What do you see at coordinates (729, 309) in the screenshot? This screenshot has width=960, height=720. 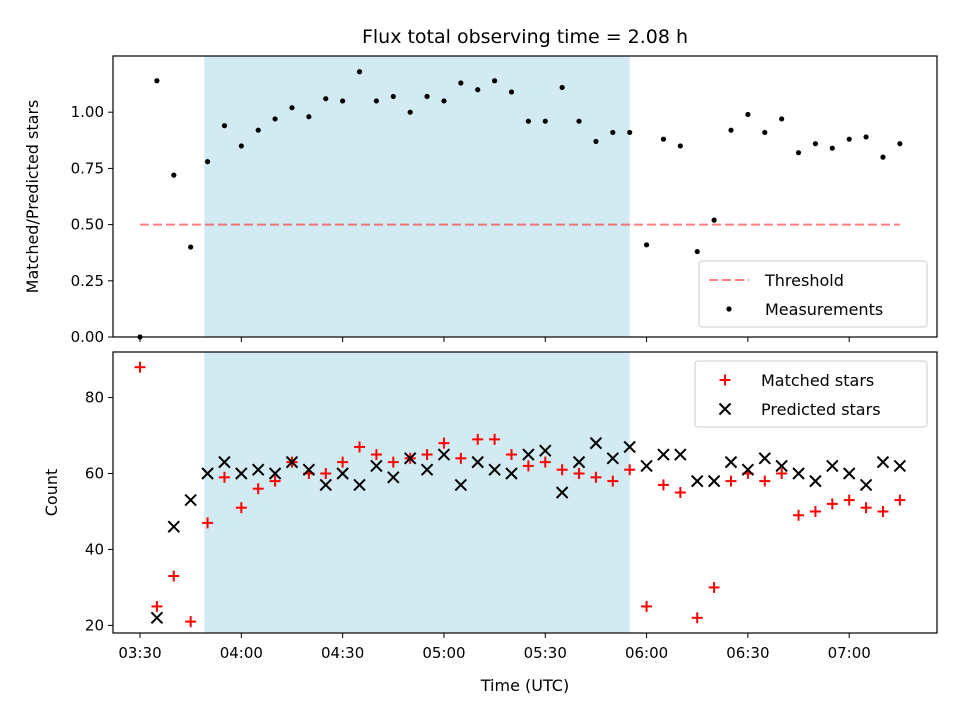 I see `legend-measurement-swatch` at bounding box center [729, 309].